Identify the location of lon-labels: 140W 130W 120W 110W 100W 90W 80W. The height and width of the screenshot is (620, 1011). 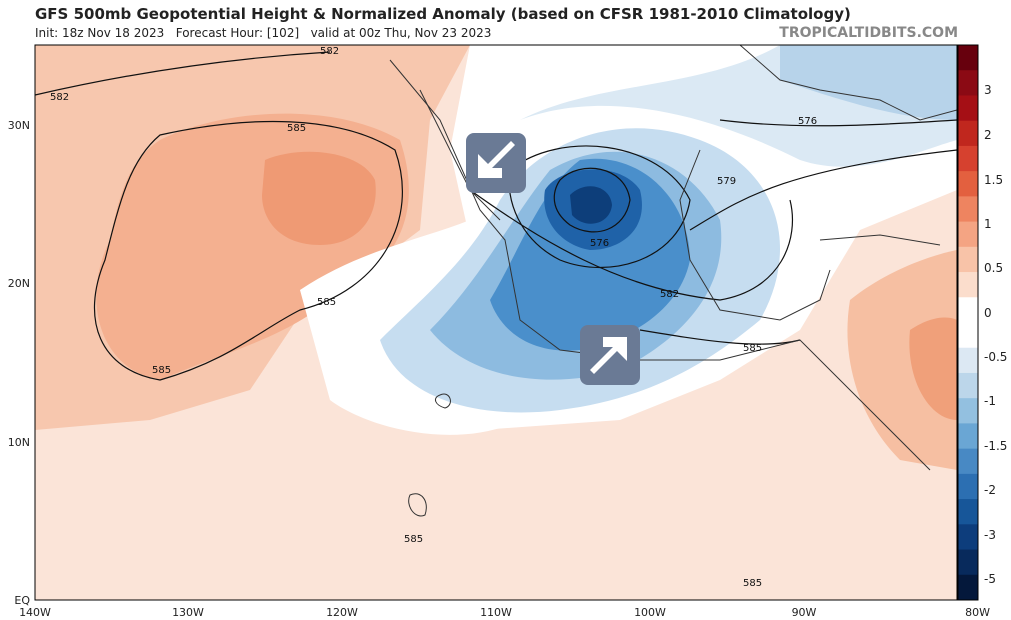
(504, 612).